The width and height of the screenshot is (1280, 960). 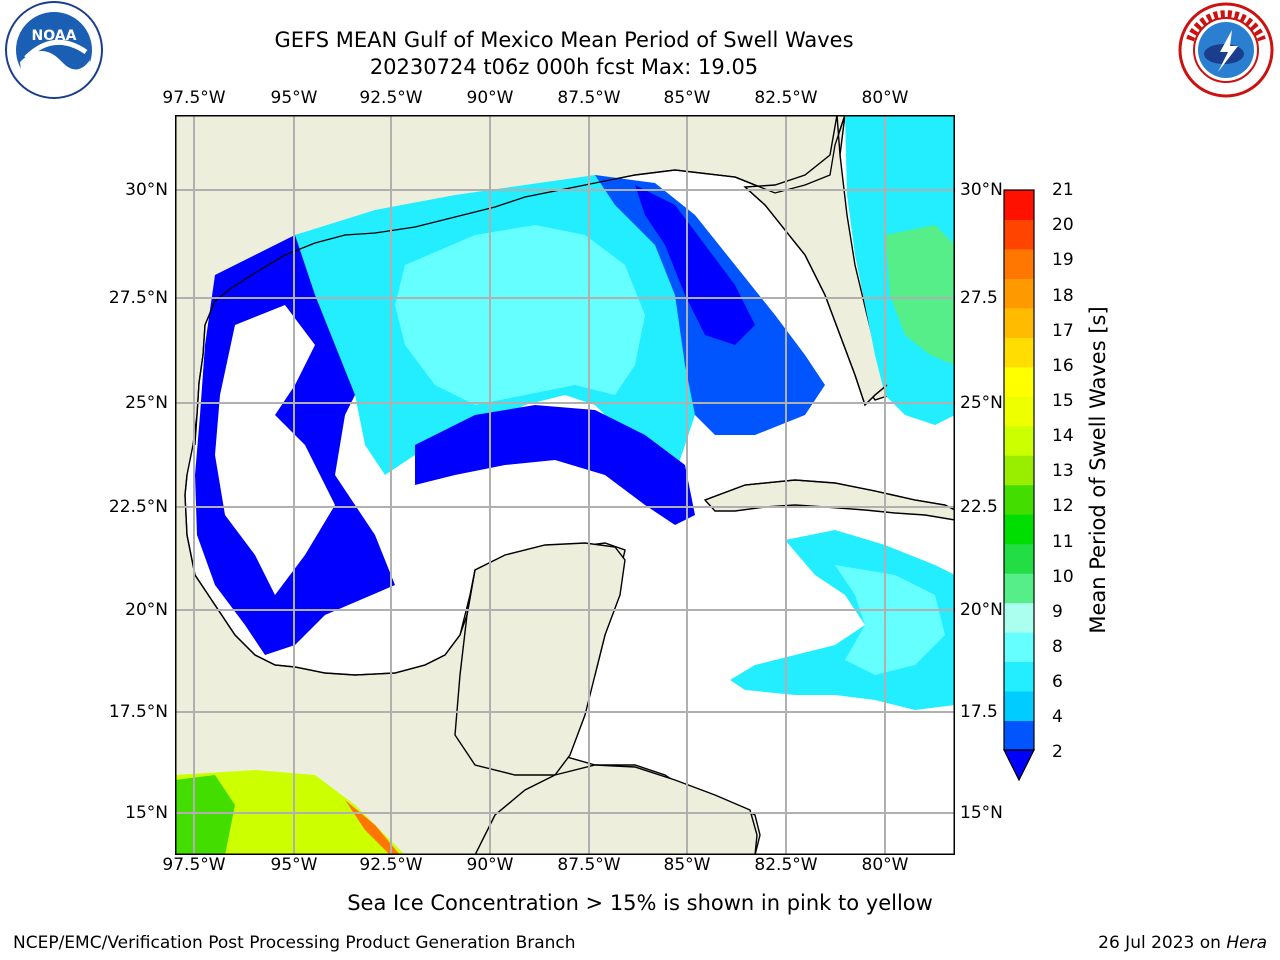 What do you see at coordinates (589, 98) in the screenshot?
I see `lon-label-top: 87.5°W` at bounding box center [589, 98].